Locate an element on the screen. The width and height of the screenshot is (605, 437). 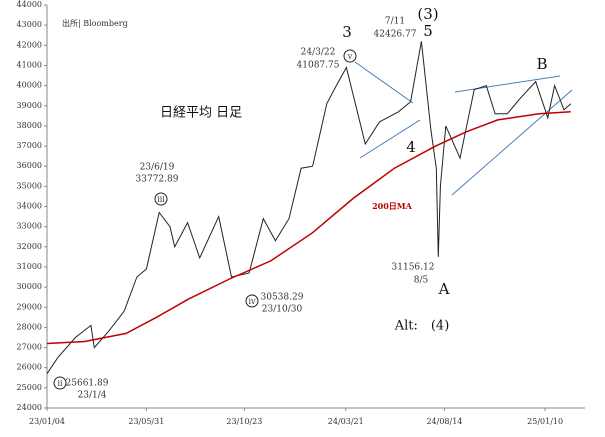
y-tick-label: 32000 is located at coordinates (29, 246).